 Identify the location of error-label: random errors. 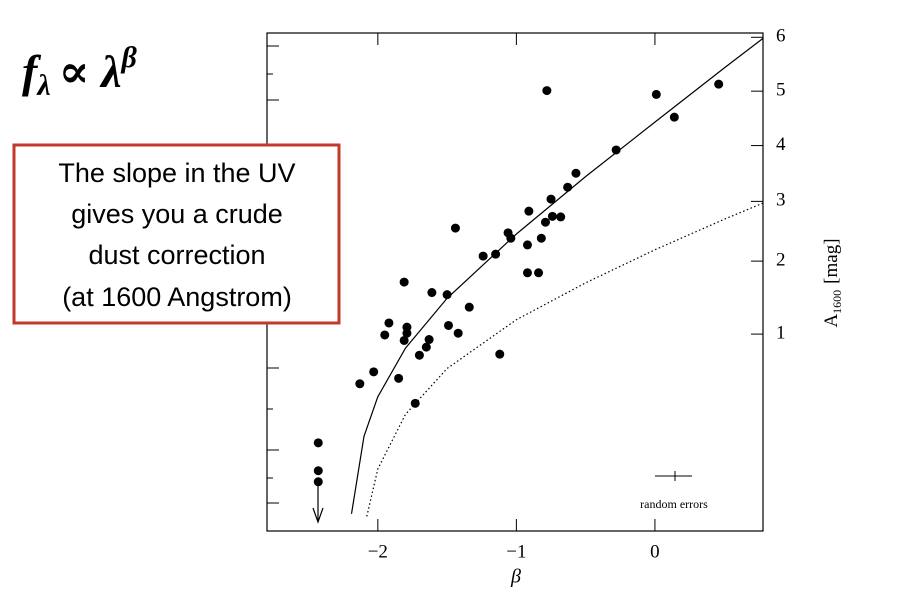
(674, 504).